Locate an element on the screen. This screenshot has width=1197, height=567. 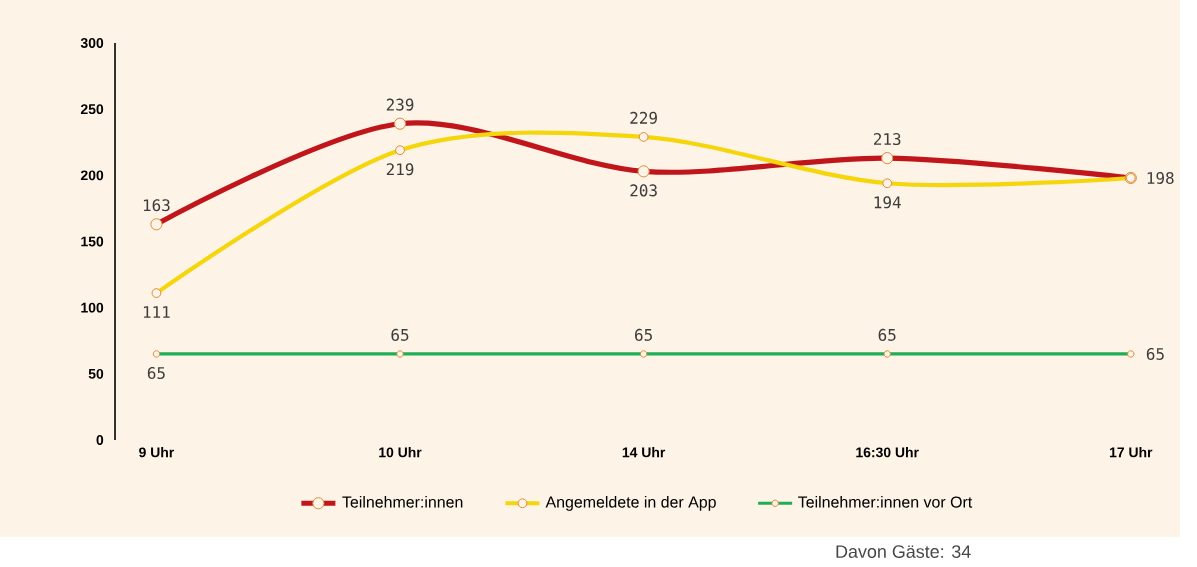
data-label: 194 is located at coordinates (887, 202).